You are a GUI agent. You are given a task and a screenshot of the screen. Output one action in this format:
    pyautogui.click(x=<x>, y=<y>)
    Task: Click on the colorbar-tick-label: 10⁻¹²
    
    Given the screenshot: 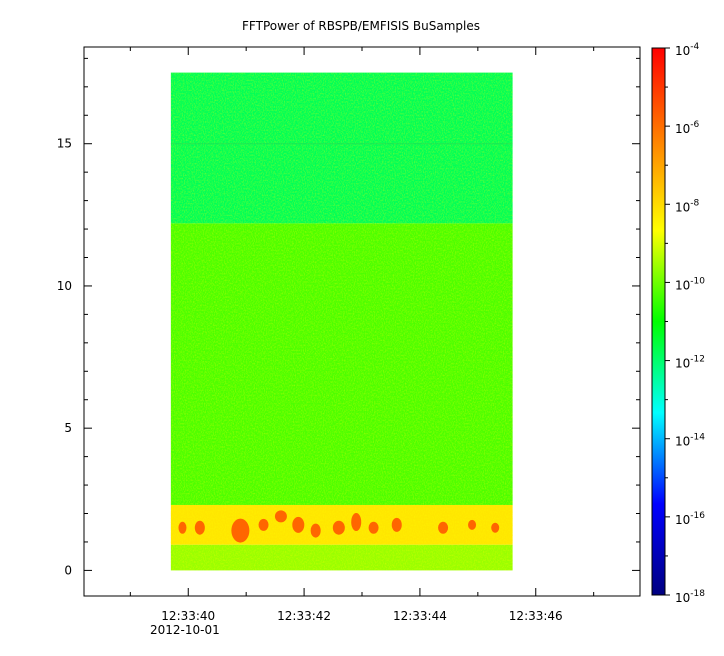 What is the action you would take?
    pyautogui.click(x=690, y=363)
    